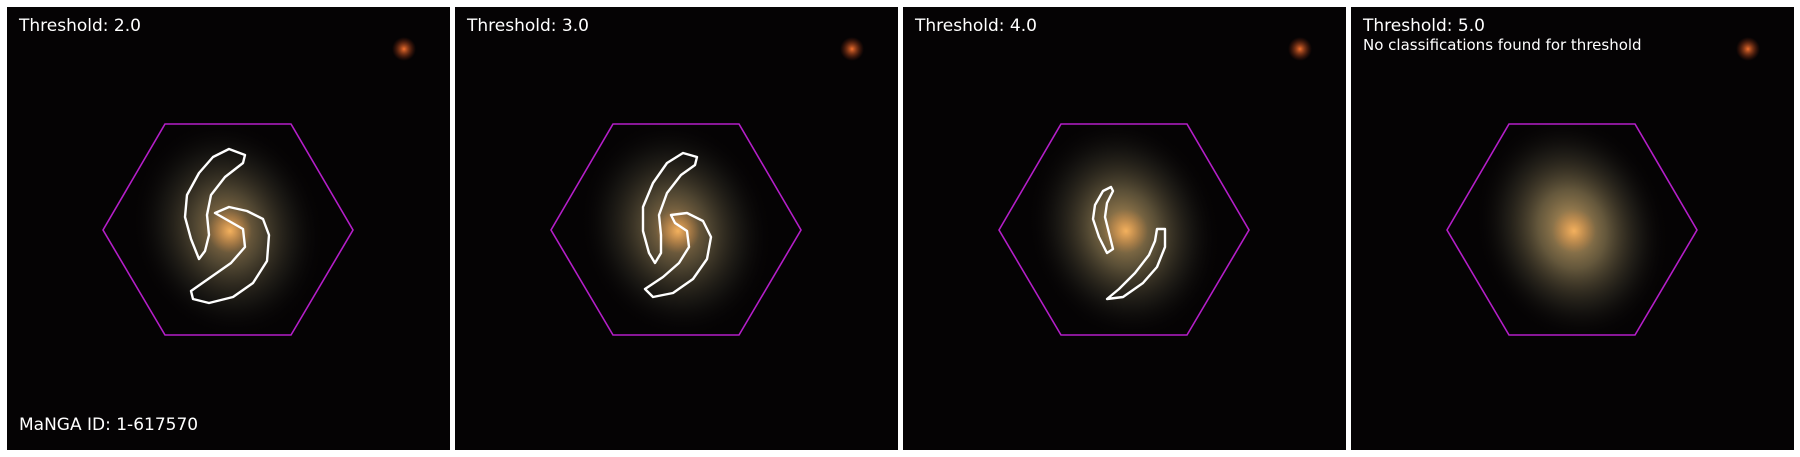 Image resolution: width=1800 pixels, height=457 pixels. Describe the element at coordinates (528, 26) in the screenshot. I see `threshold-label: Threshold: 3.0` at that location.